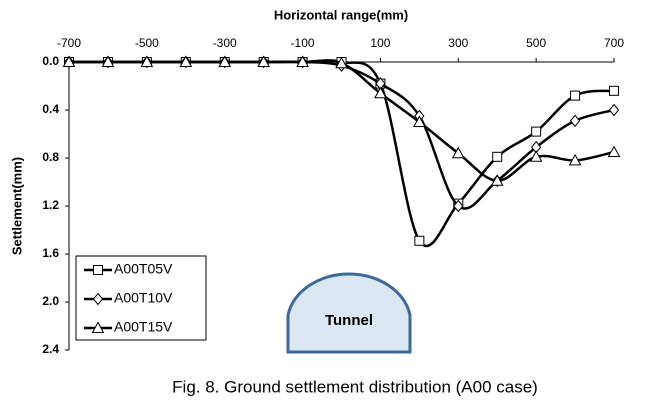 Image resolution: width=647 pixels, height=415 pixels. I want to click on x-tick-label: -500, so click(147, 43).